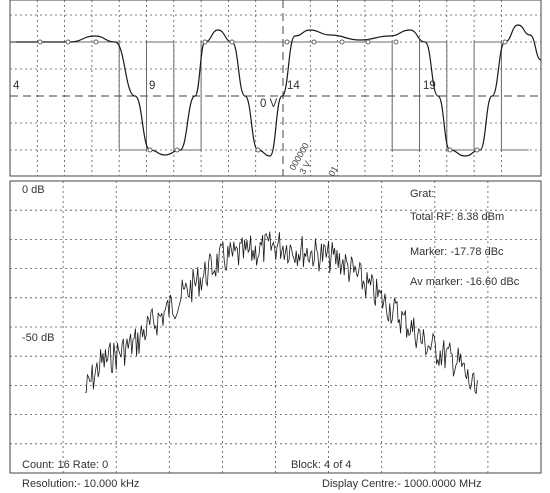 The image size is (550, 493). Describe the element at coordinates (422, 194) in the screenshot. I see `spectrum-grat-label: Grat:` at that location.